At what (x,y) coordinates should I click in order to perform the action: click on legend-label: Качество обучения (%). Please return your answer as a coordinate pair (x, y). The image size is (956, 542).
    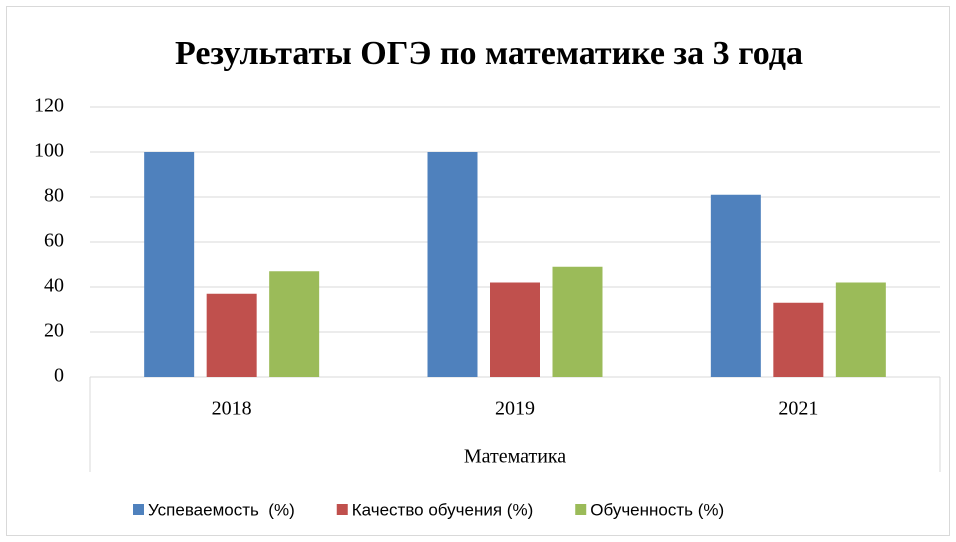
    Looking at the image, I should click on (442, 509).